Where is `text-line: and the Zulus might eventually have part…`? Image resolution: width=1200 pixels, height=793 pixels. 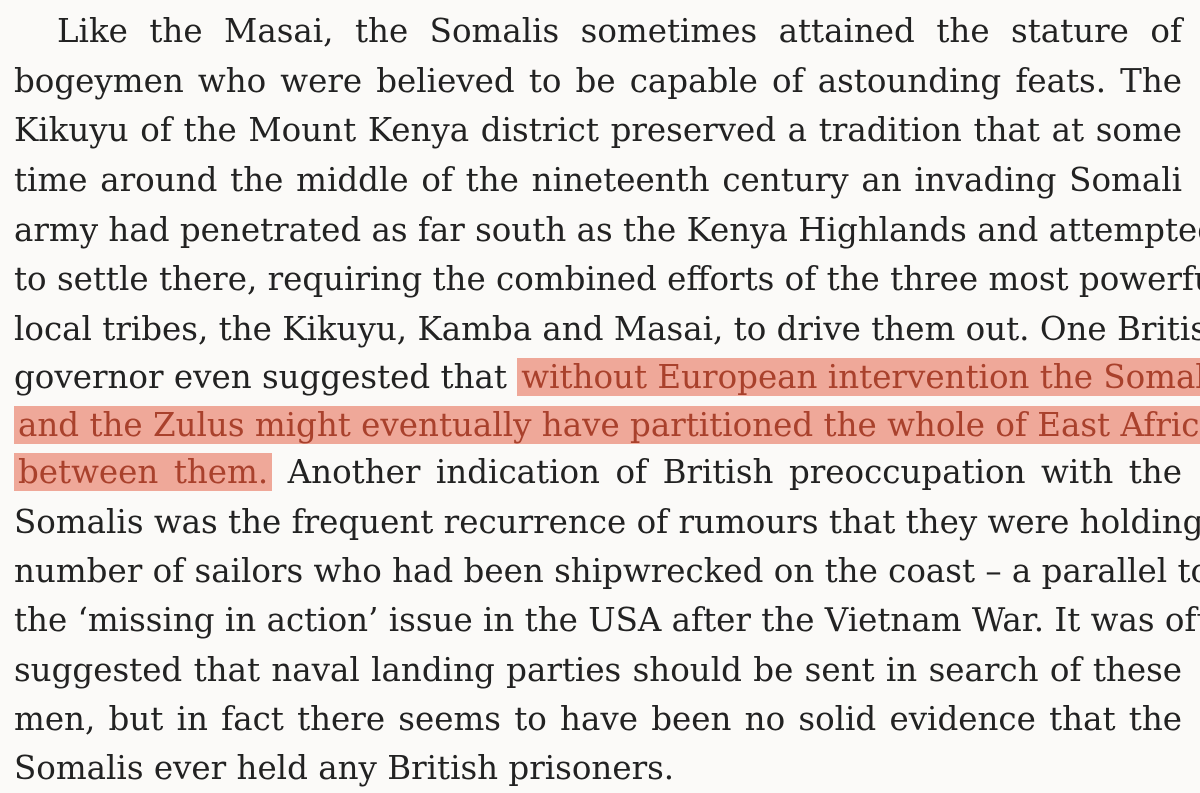 text-line: and the Zulus might eventually have part… is located at coordinates (607, 425).